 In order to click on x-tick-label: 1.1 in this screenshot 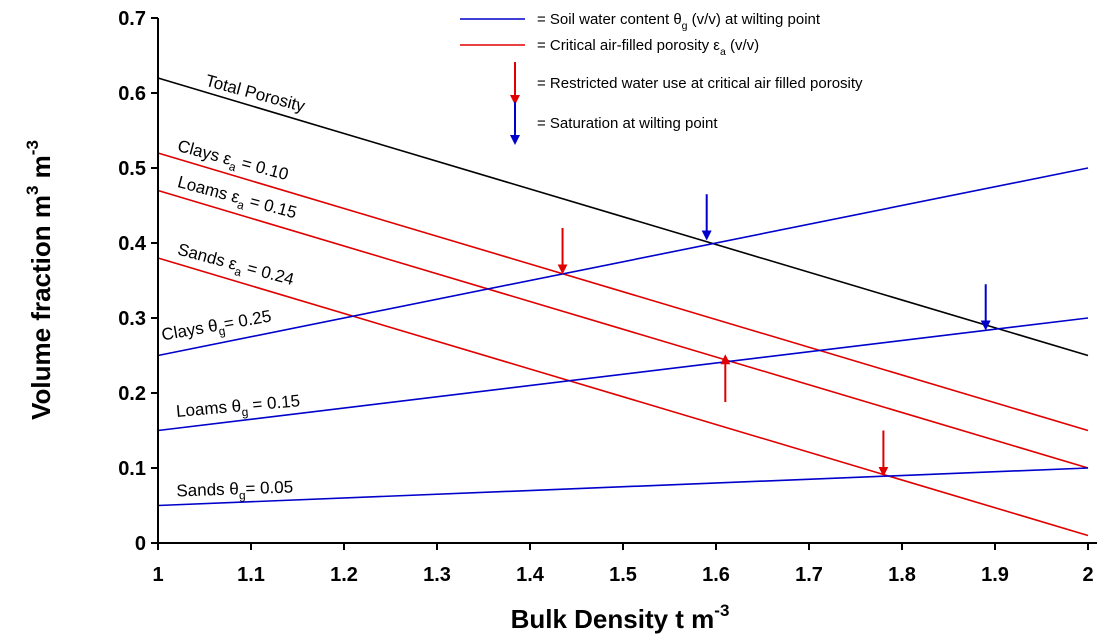, I will do `click(251, 575)`.